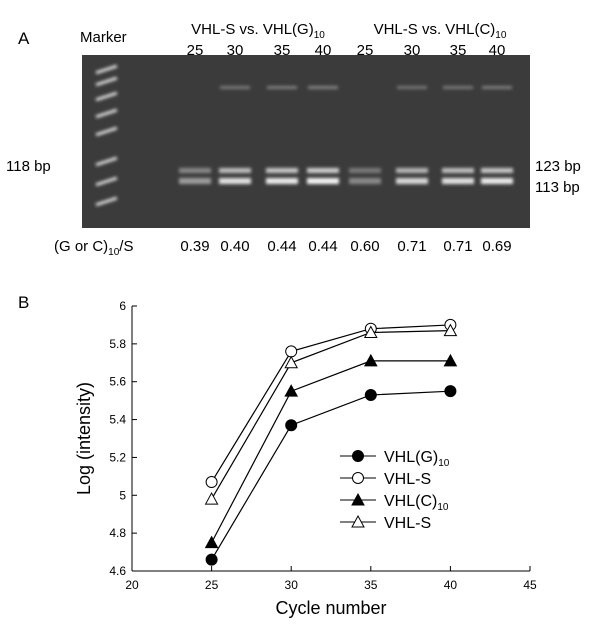 This screenshot has height=638, width=600. I want to click on x-axis-title: Cycle number, so click(330, 608).